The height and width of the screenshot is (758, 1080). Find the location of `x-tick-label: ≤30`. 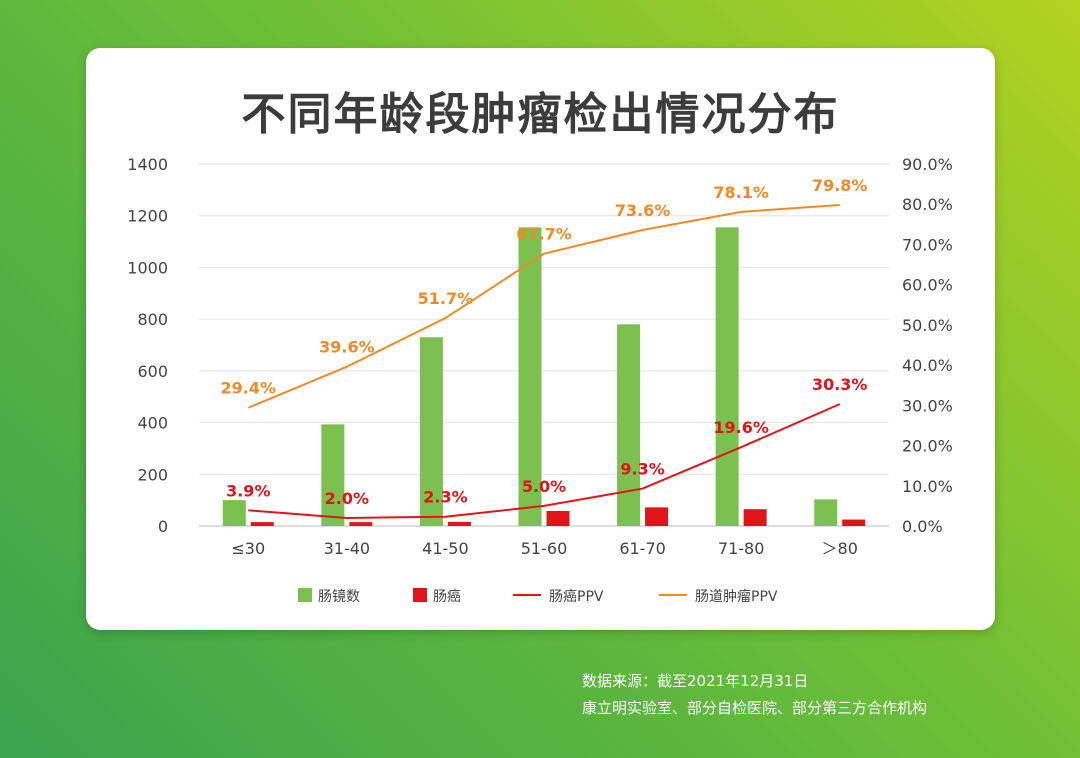

x-tick-label: ≤30 is located at coordinates (248, 548).